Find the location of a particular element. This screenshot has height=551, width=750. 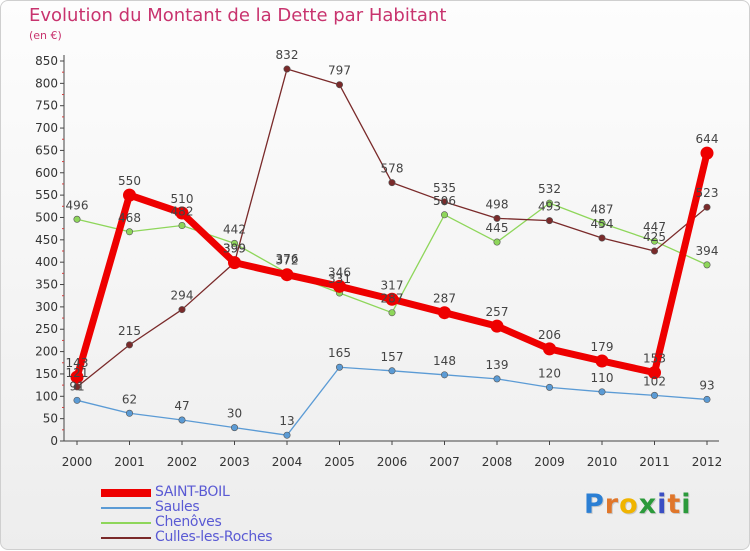

x-tick-label: 2008 is located at coordinates (497, 462).